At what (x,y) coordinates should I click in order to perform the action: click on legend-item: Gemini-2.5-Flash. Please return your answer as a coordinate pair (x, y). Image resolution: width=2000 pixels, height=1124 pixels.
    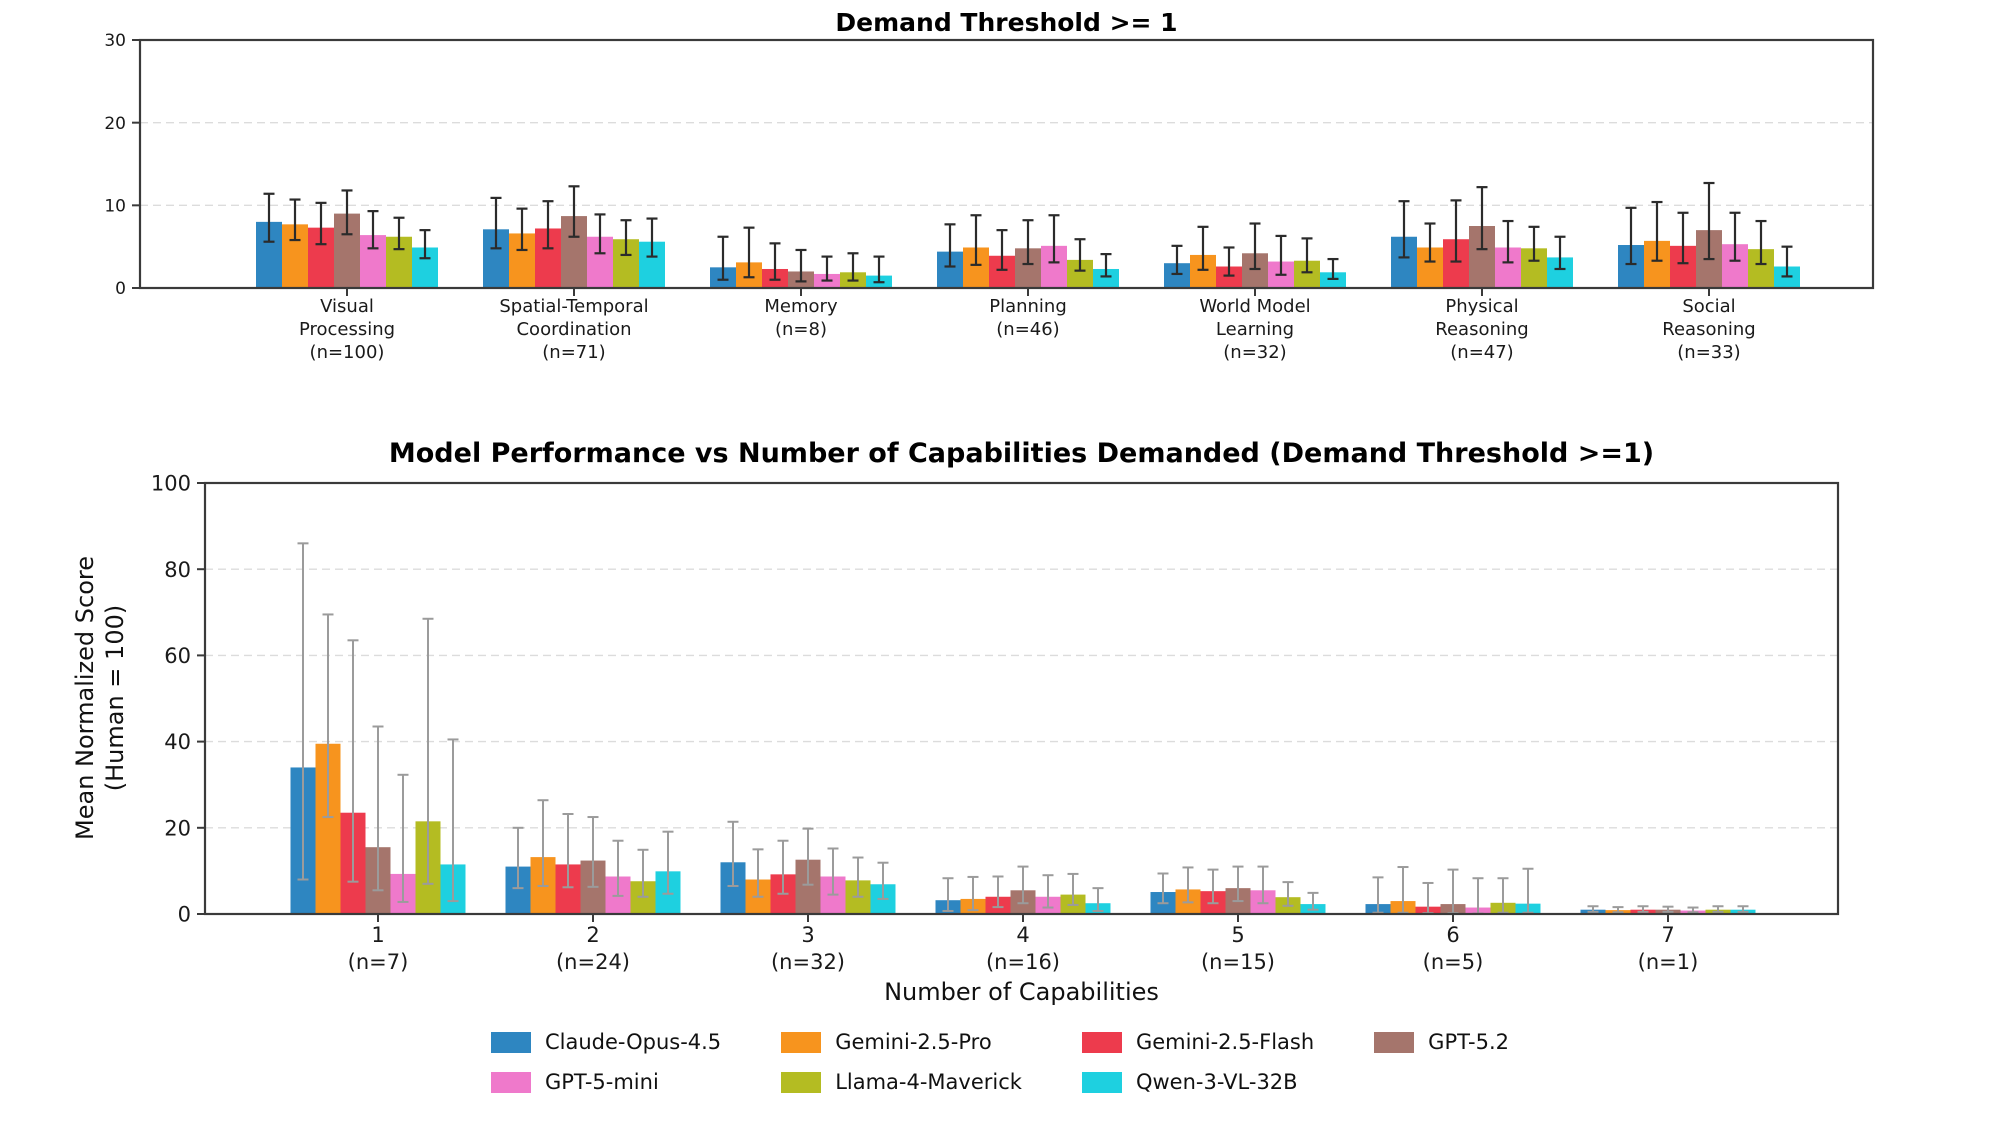
    Looking at the image, I should click on (1198, 1042).